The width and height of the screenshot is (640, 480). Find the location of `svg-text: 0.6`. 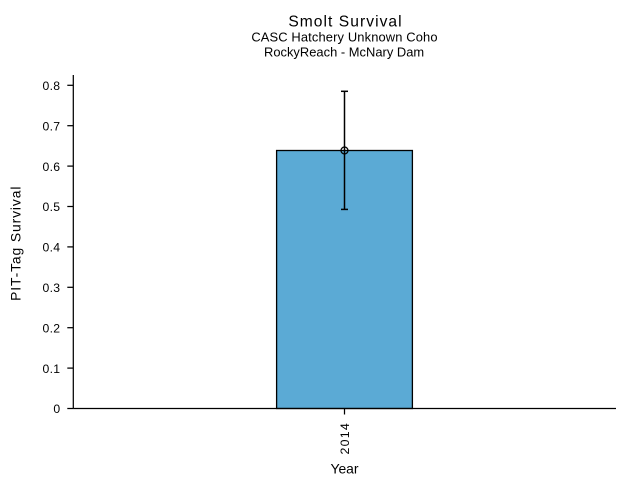

svg-text: 0.6 is located at coordinates (52, 167).